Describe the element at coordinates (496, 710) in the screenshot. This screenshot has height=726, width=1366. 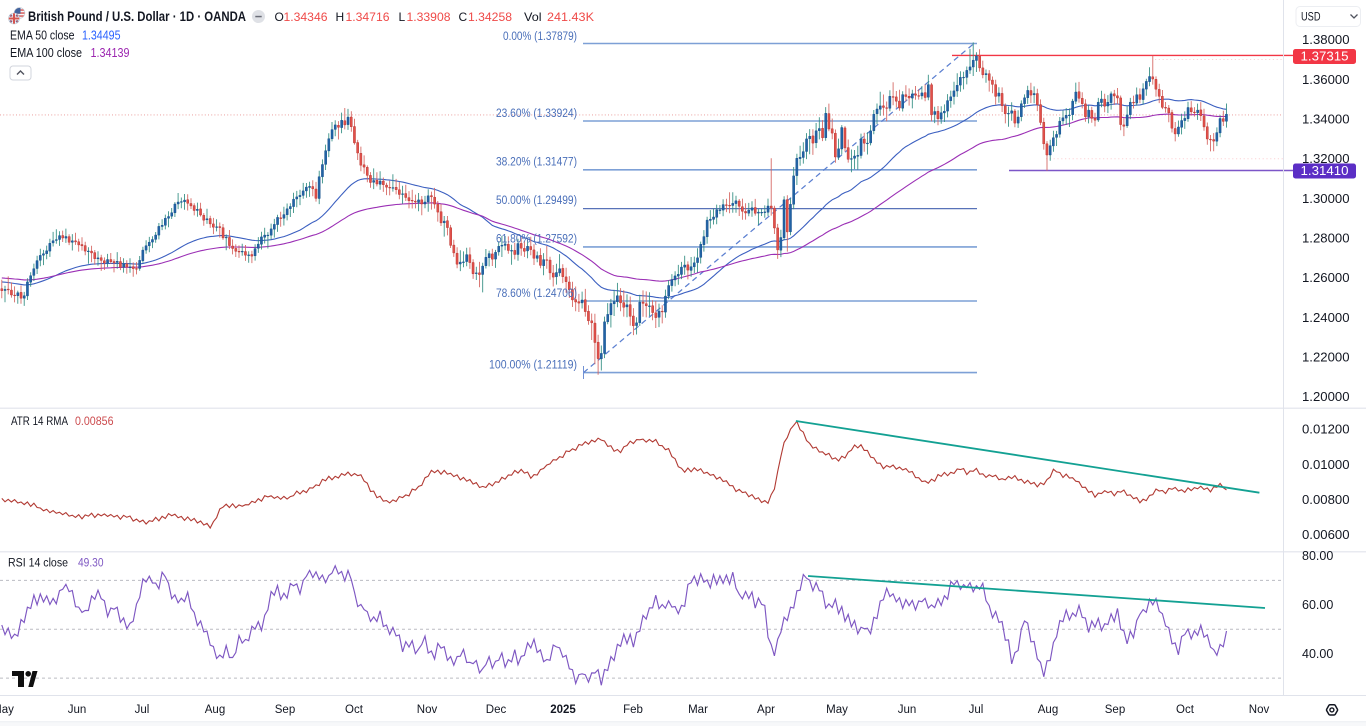
I see `svg-text: Dec` at that location.